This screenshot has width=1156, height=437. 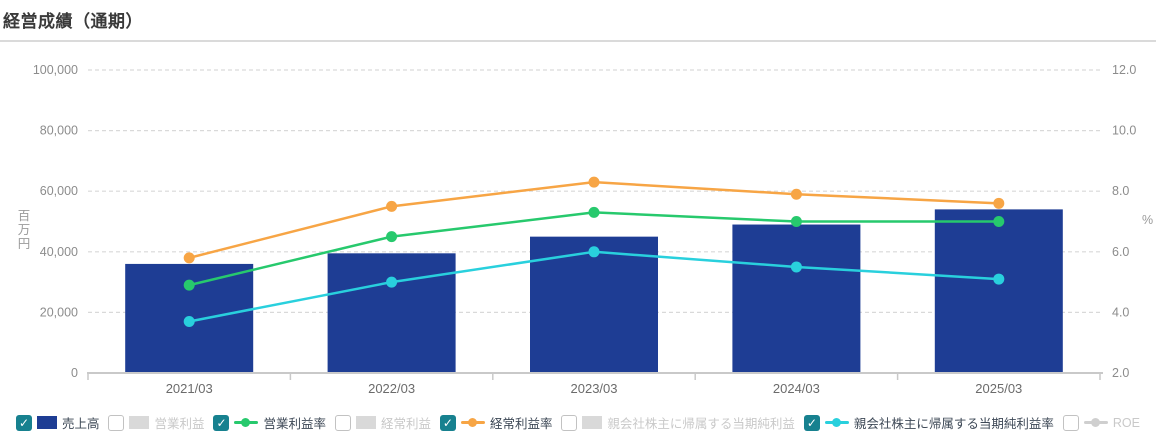 What do you see at coordinates (392, 206) in the screenshot?
I see `point-経常利益率-2022/03` at bounding box center [392, 206].